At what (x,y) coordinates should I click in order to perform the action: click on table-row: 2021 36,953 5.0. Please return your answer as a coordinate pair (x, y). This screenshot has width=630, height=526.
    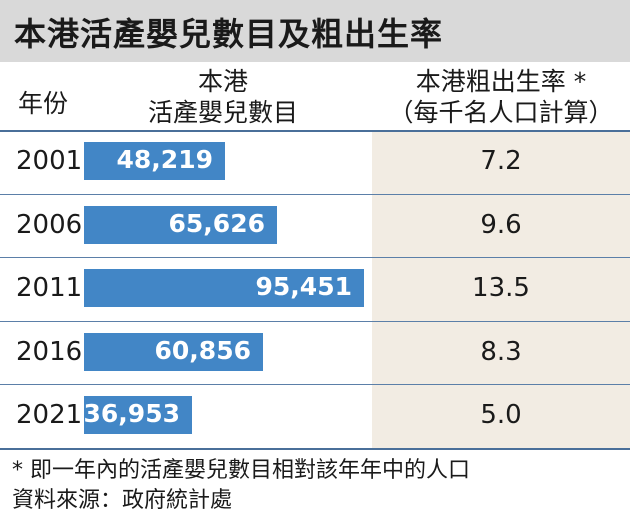
    Looking at the image, I should click on (315, 415).